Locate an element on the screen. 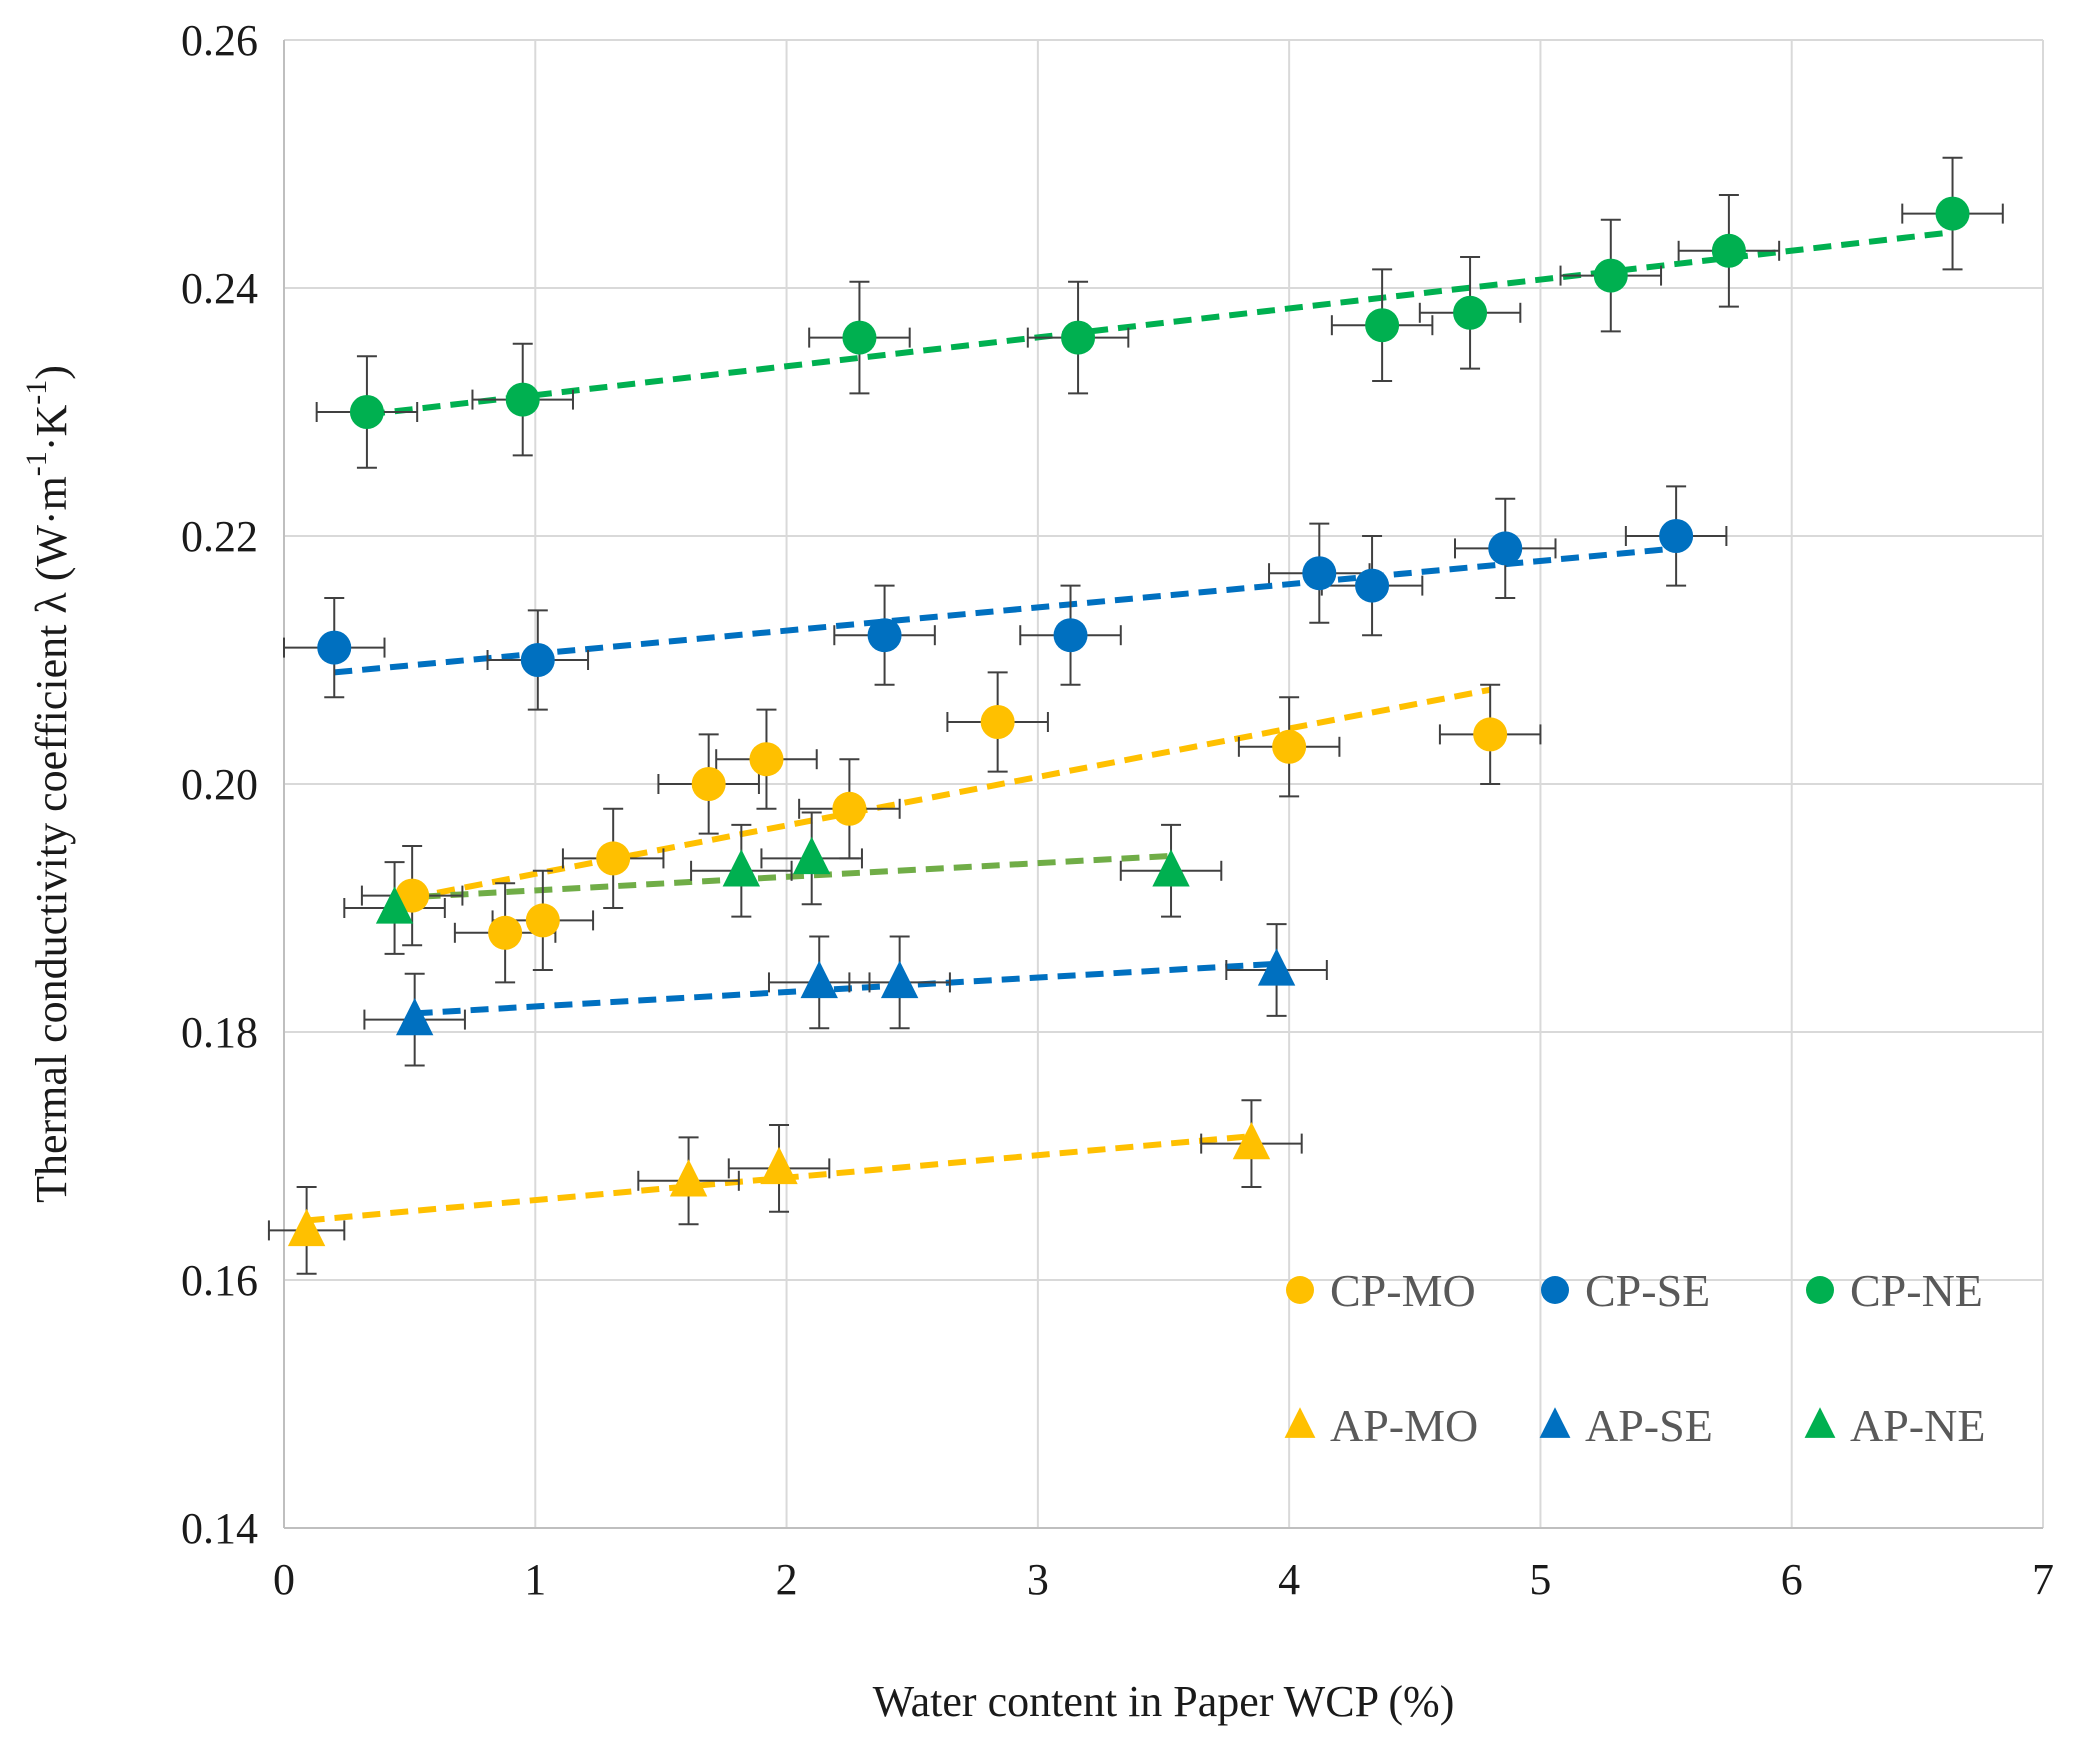 Image resolution: width=2076 pixels, height=1743 pixels. y-axis-title-main: Thermal conductivity coefficient λ (W·m is located at coordinates (51, 839).